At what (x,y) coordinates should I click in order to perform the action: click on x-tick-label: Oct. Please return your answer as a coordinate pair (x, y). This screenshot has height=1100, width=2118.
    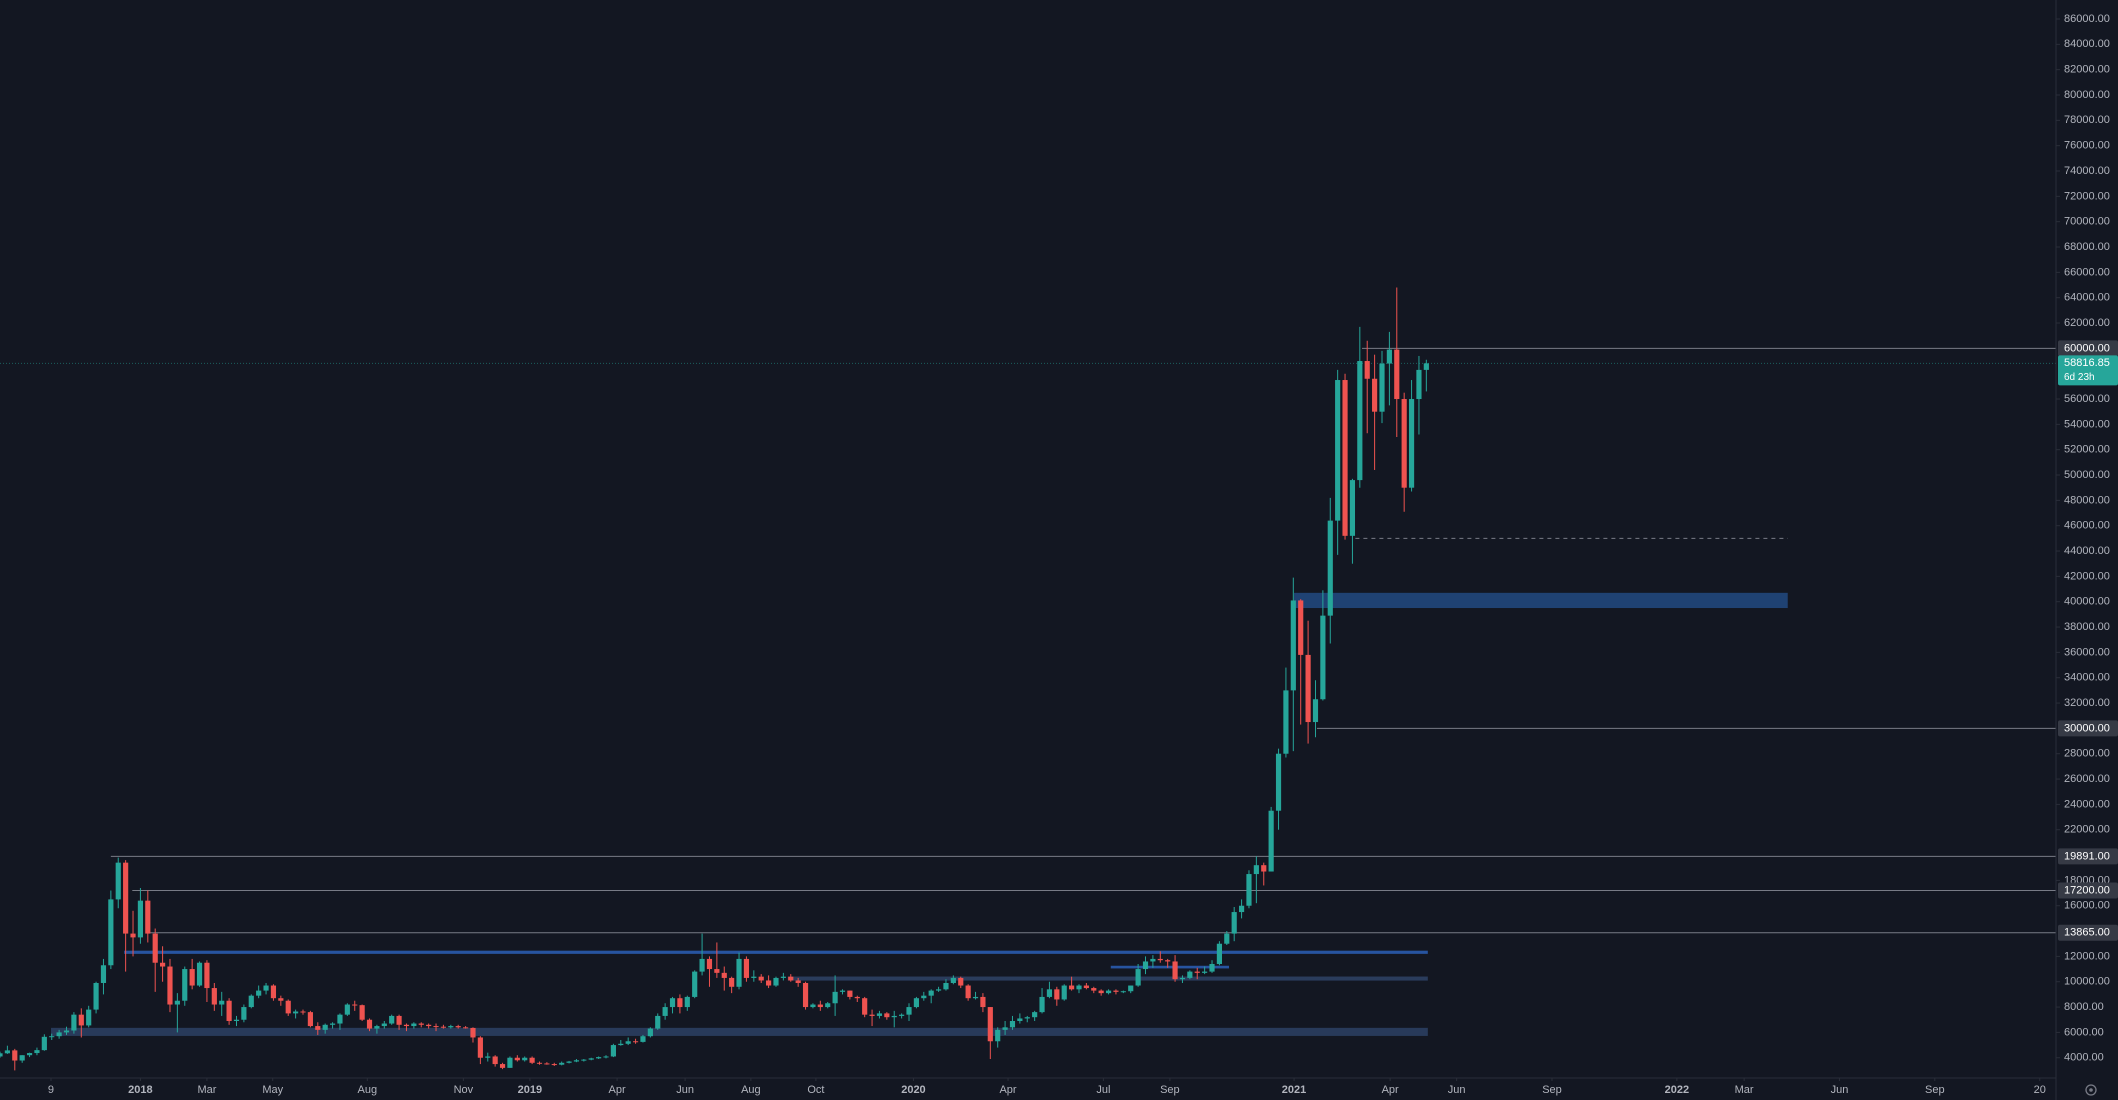
    Looking at the image, I should click on (815, 1090).